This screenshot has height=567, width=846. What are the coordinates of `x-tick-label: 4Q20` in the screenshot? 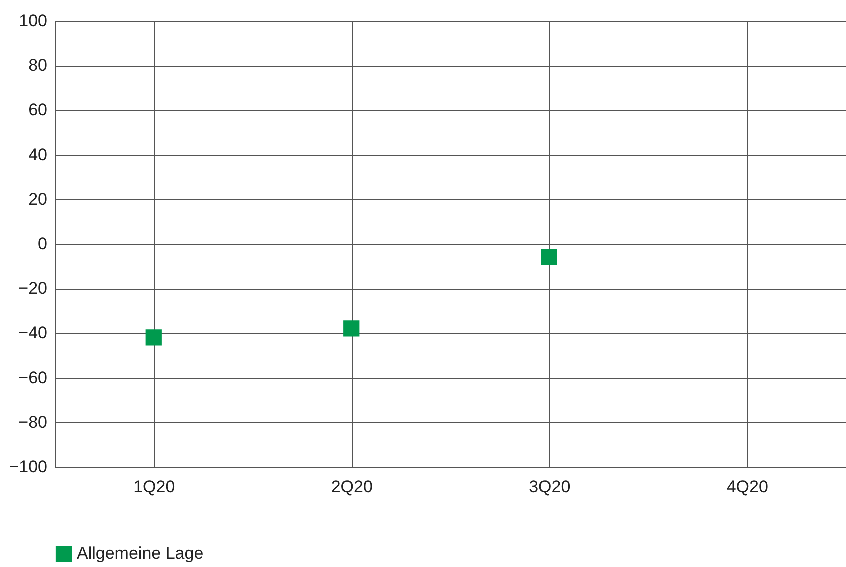 It's located at (747, 487).